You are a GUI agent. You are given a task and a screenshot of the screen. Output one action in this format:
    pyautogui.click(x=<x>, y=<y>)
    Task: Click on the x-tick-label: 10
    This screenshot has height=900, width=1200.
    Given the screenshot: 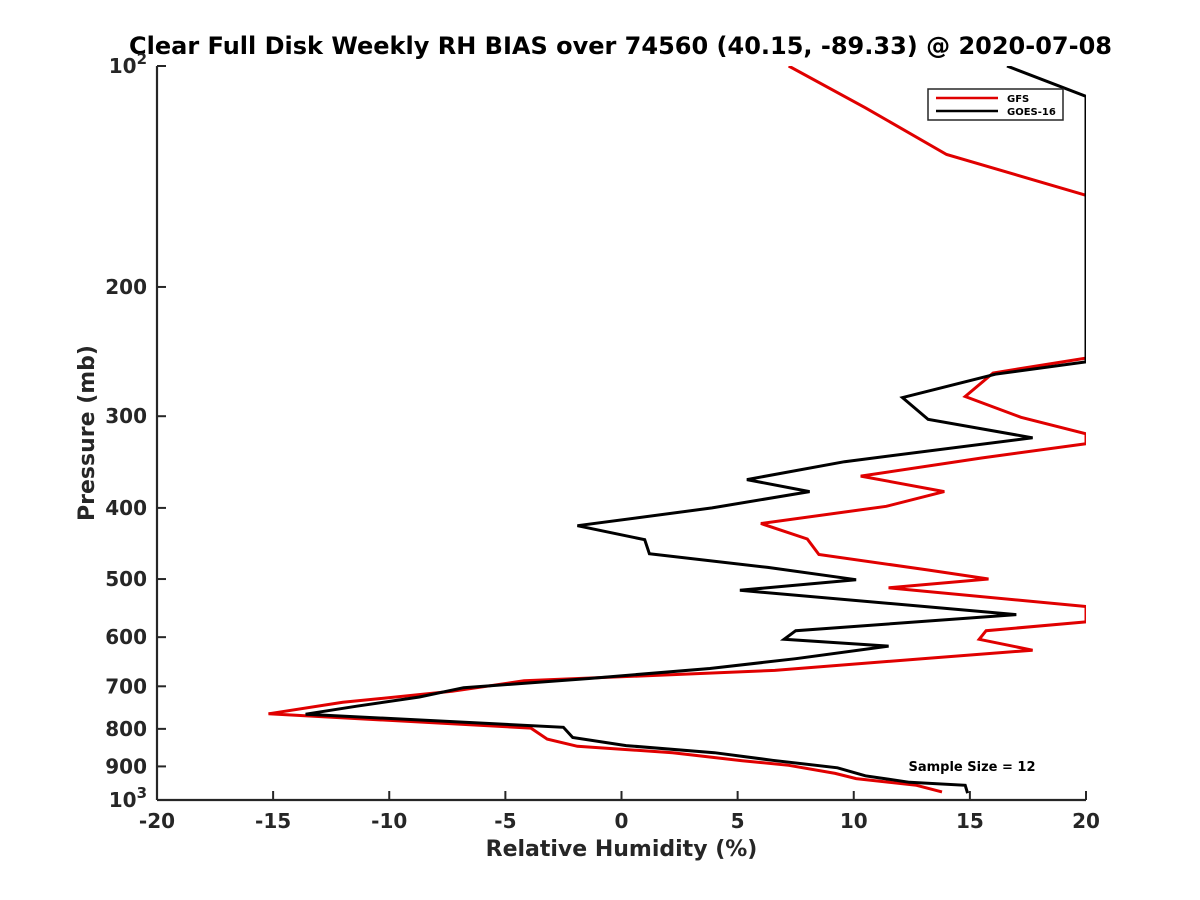 What is the action you would take?
    pyautogui.click(x=854, y=821)
    